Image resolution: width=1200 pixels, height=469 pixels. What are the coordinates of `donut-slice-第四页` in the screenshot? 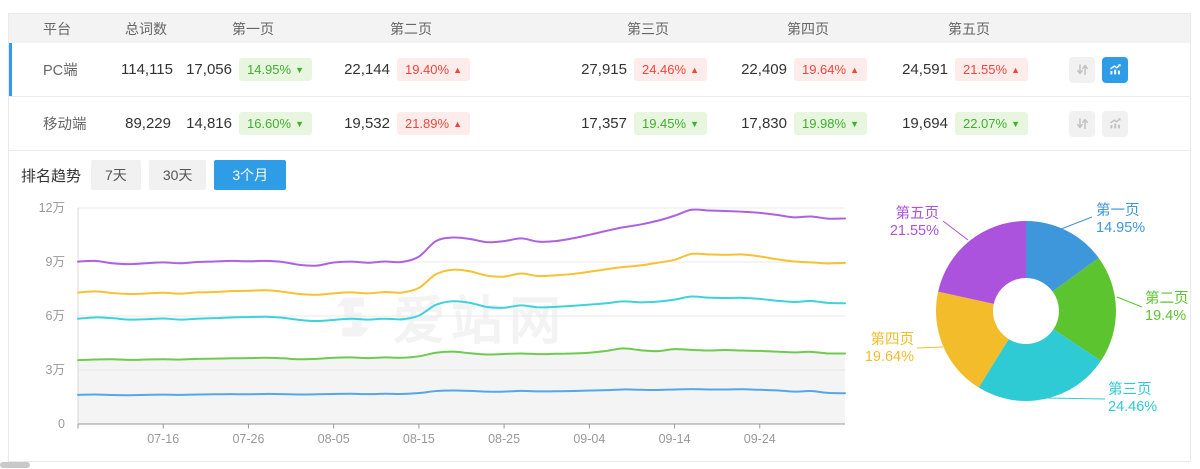 It's located at (972, 339).